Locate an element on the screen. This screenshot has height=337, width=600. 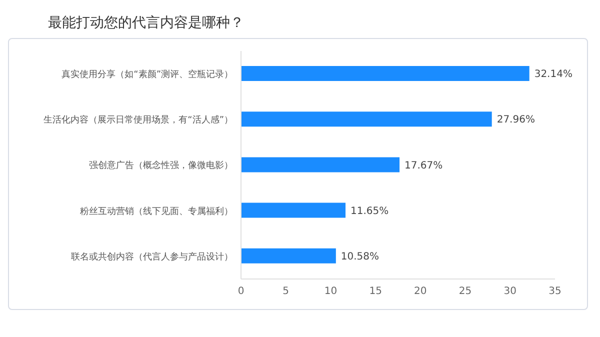
data-label: 32.14% is located at coordinates (553, 74).